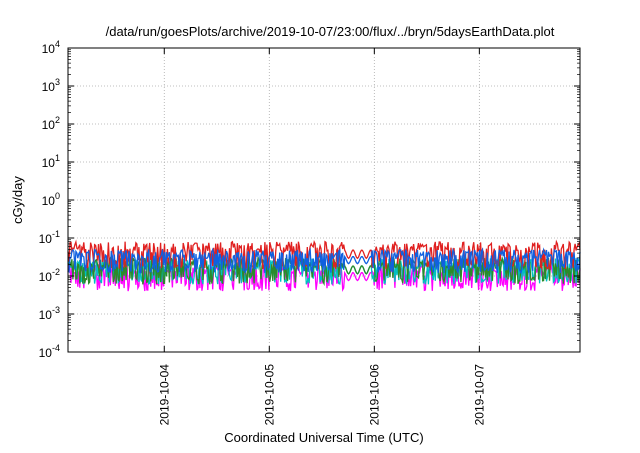 The image size is (640, 453). I want to click on y-tick-label: 10⁰, so click(51, 199).